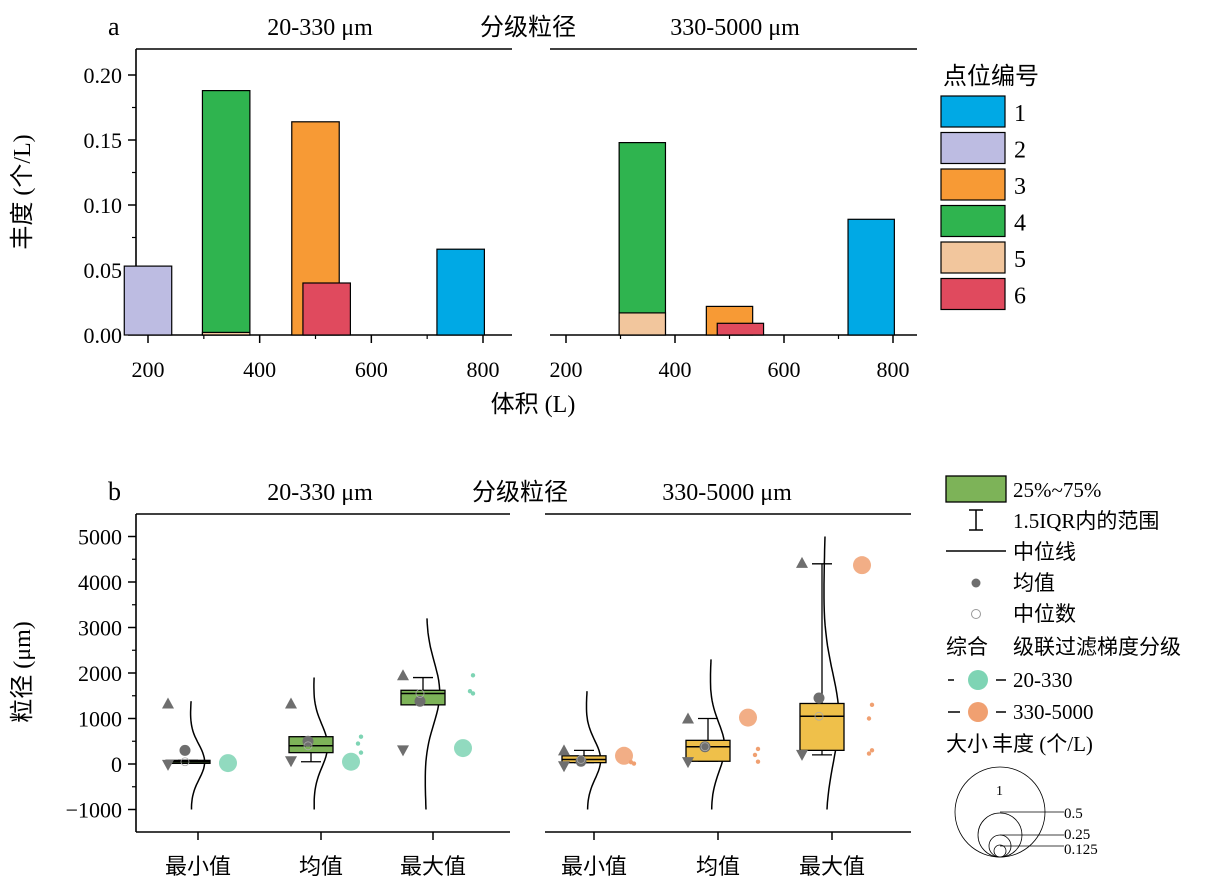 The height and width of the screenshot is (884, 1227). Describe the element at coordinates (520, 492) in the screenshot. I see `panel-b-section-mid: 分级粒径` at that location.